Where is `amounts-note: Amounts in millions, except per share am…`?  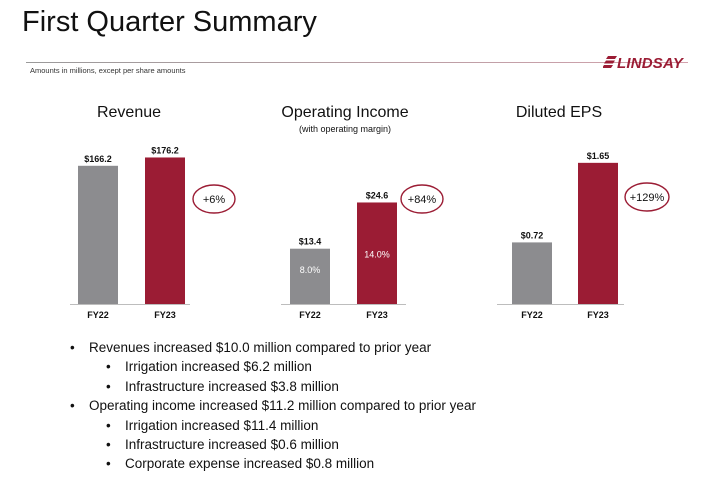 amounts-note: Amounts in millions, except per share am… is located at coordinates (108, 70).